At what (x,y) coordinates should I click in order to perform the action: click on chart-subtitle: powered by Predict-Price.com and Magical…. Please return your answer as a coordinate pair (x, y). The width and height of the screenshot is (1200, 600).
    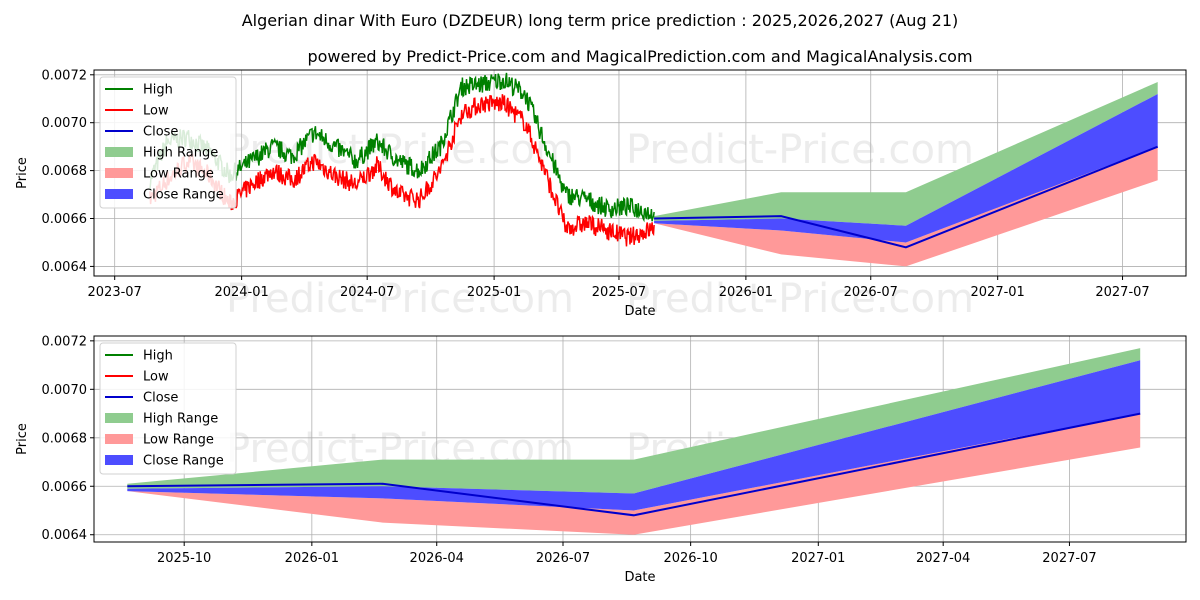
    Looking at the image, I should click on (639, 56).